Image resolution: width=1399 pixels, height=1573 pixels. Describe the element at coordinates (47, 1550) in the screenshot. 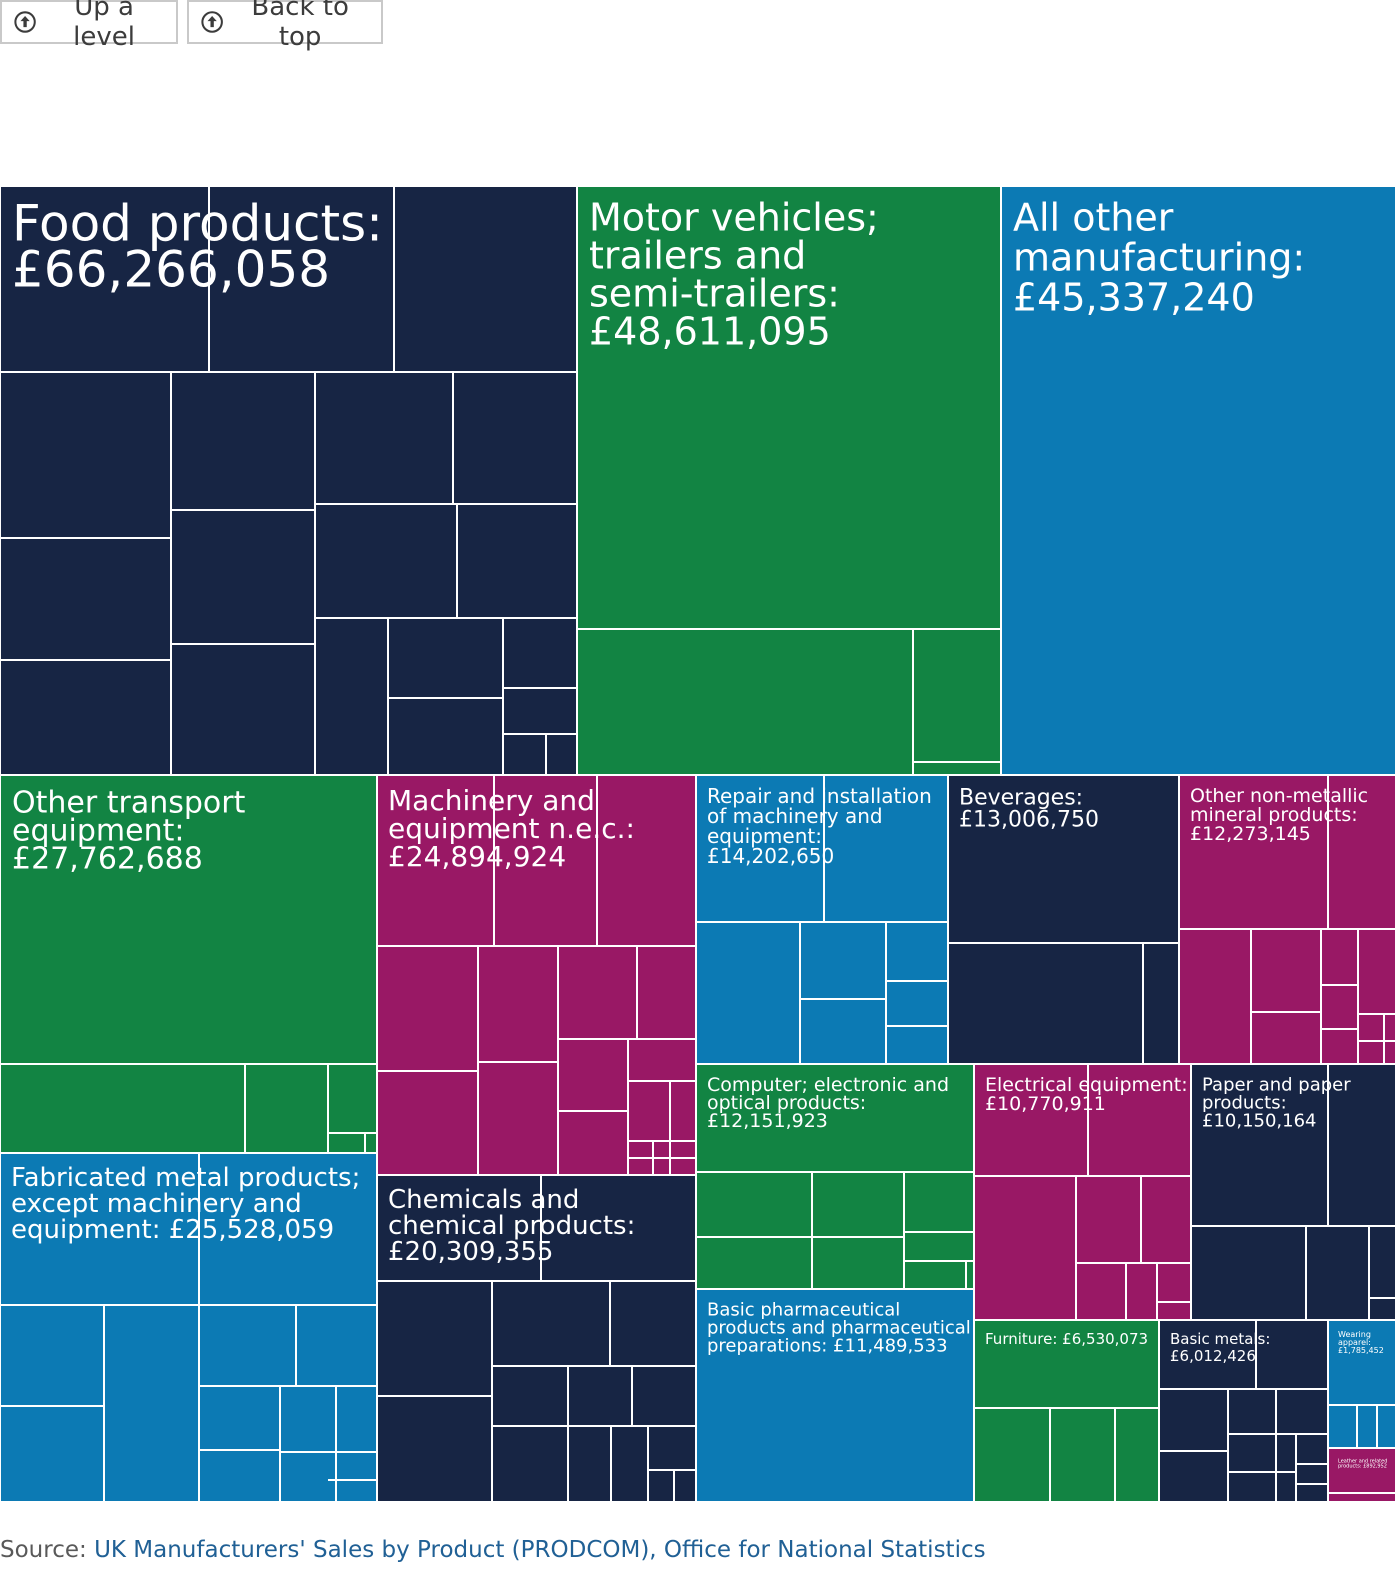

I see `source-prefix: Source:` at that location.